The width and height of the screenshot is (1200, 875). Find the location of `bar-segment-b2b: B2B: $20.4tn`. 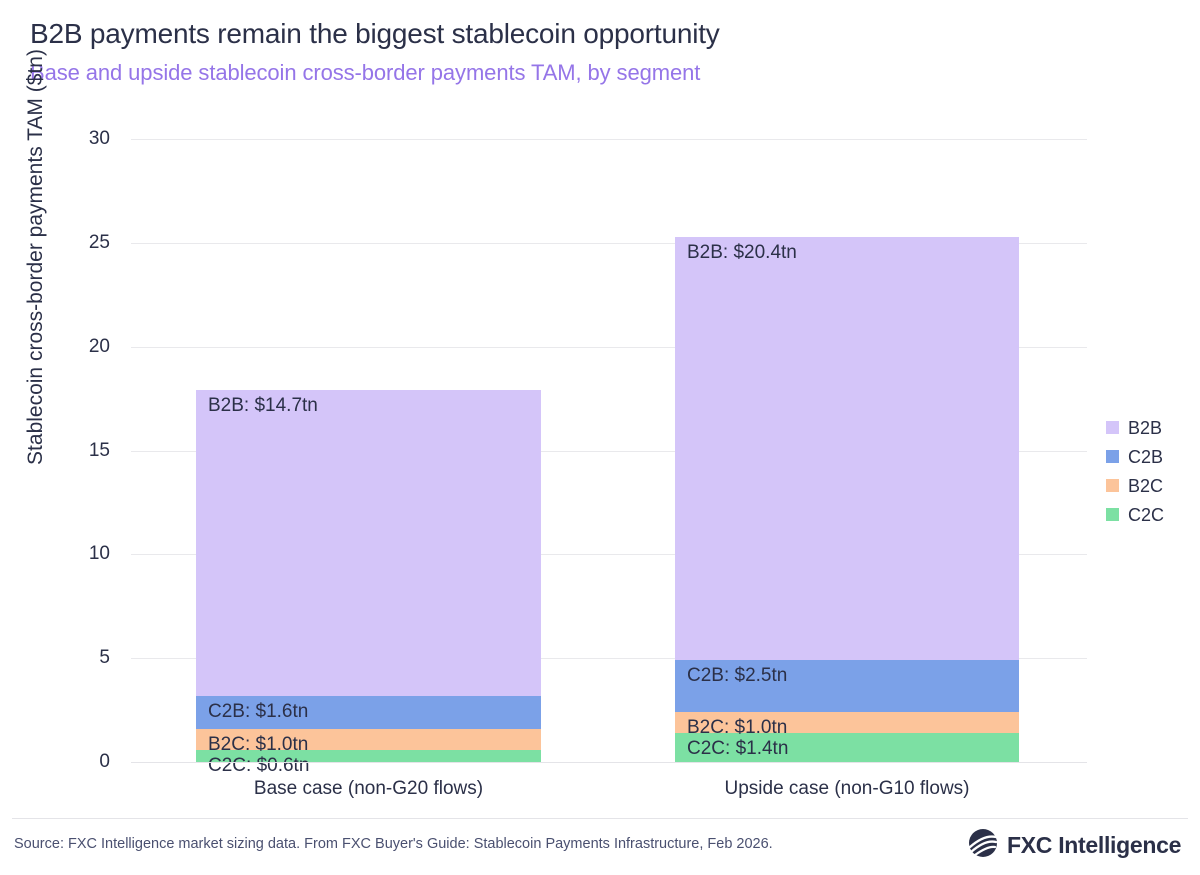

bar-segment-b2b: B2B: $20.4tn is located at coordinates (847, 448).